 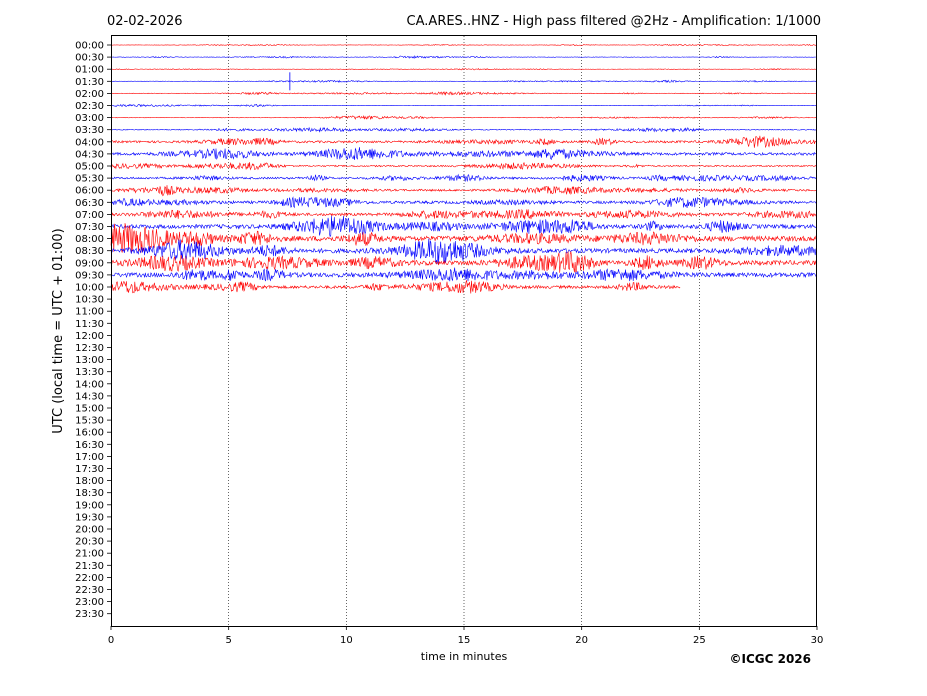 I want to click on y-tick-label: 01:00, so click(x=89, y=70).